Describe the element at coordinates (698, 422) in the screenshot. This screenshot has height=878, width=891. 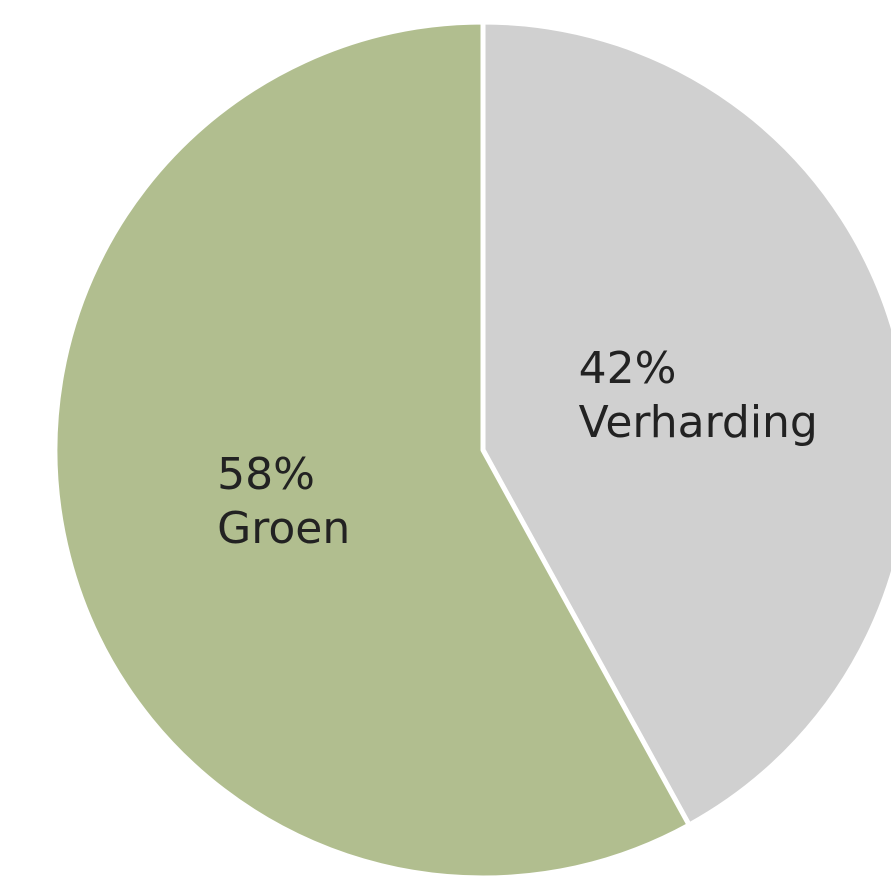
I see `category-label: Verharding` at that location.